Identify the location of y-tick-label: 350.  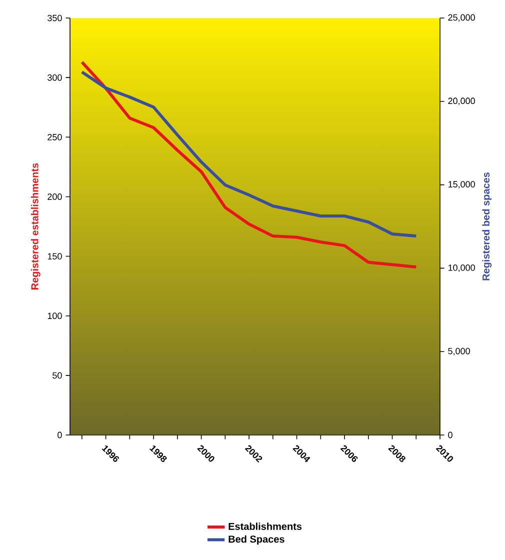
(55, 18).